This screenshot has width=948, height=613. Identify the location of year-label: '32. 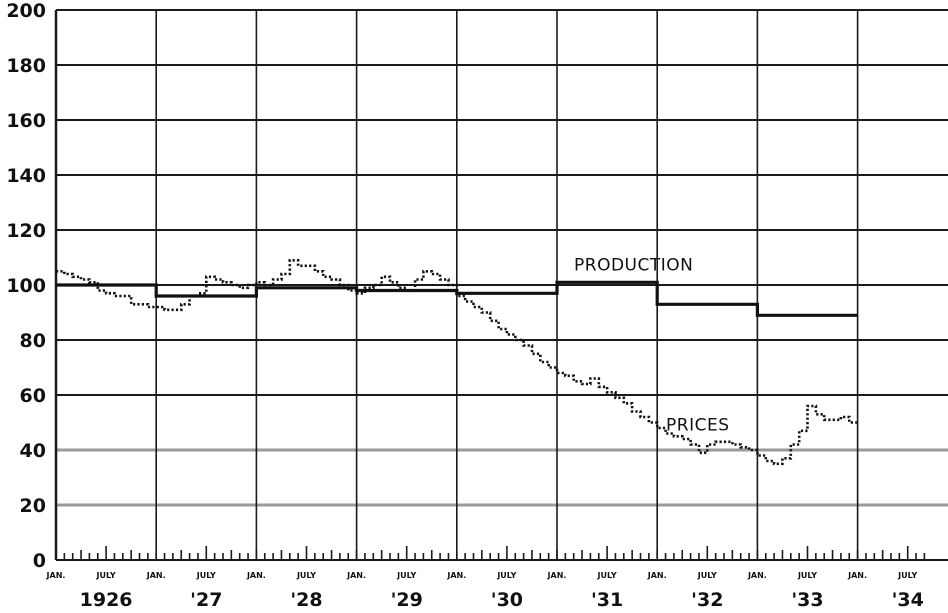
(707, 600).